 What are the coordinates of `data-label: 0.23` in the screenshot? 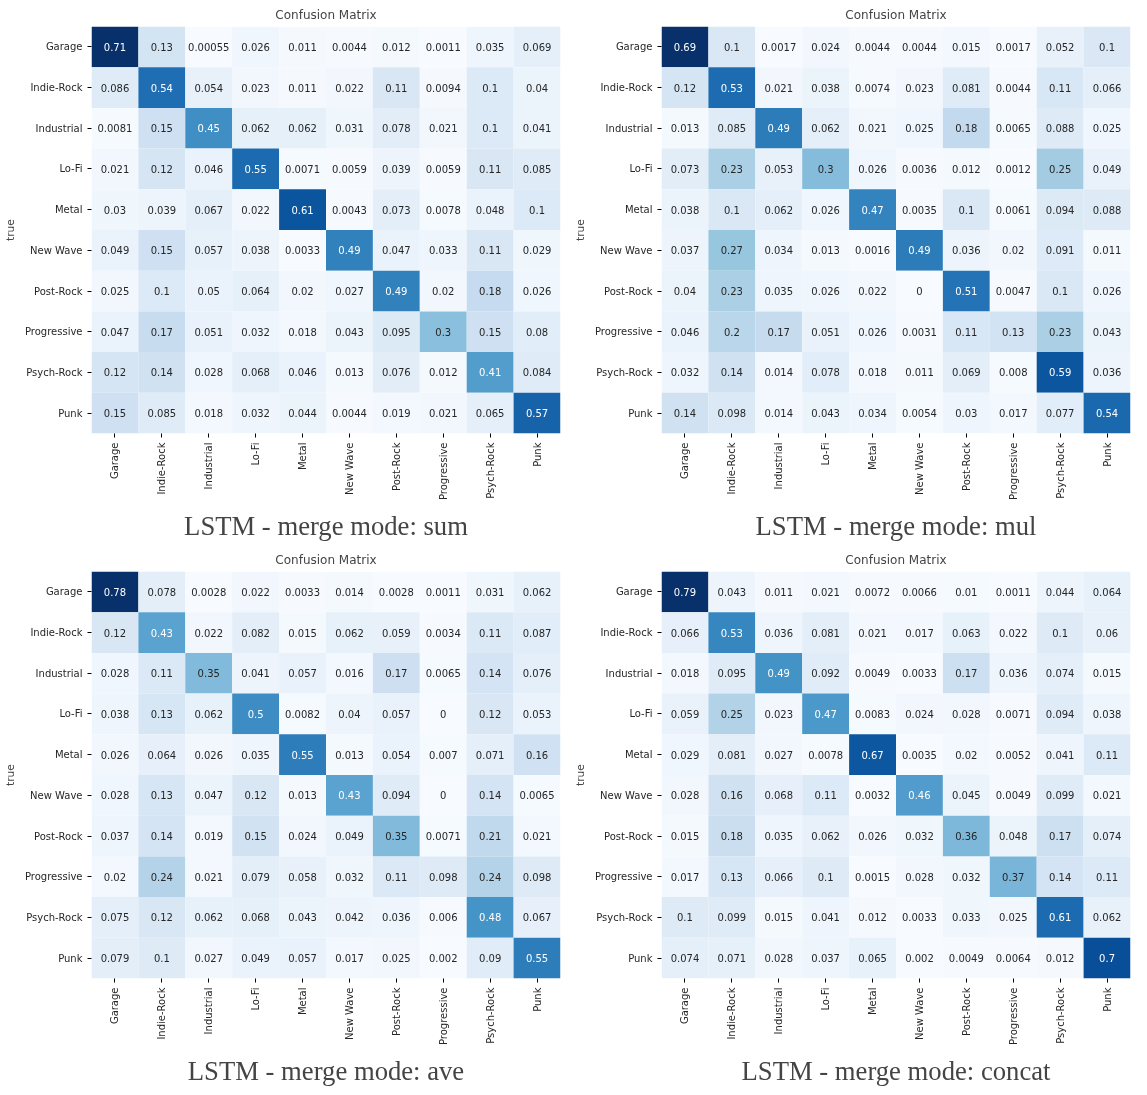 It's located at (1060, 332).